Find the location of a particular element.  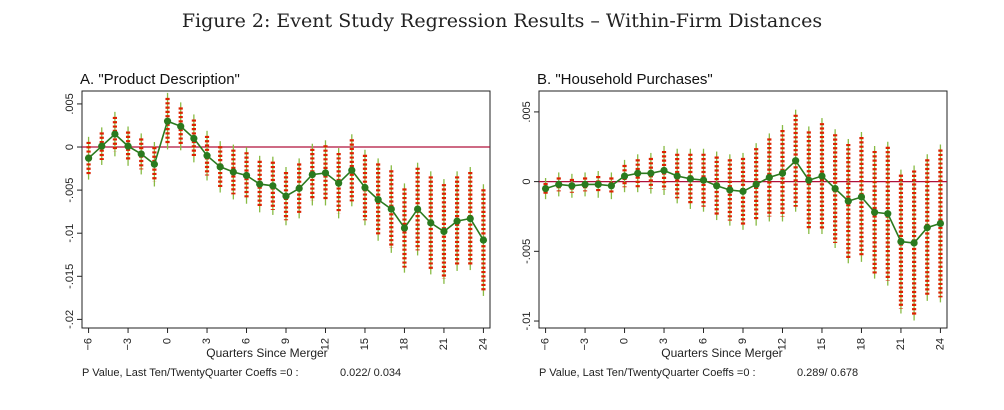

panel-b-y-tick-label: .005 is located at coordinates (527, 111).